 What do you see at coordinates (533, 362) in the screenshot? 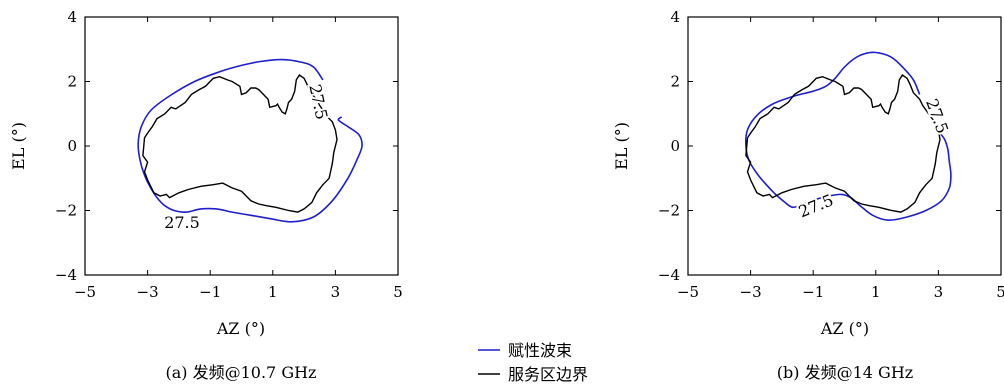
I see `legend: 赋性波束 服务区边界` at bounding box center [533, 362].